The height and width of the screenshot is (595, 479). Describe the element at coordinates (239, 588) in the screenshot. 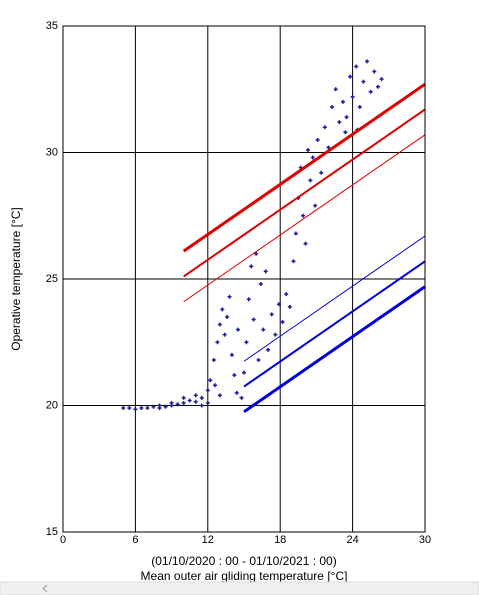

I see `scrollbar` at that location.